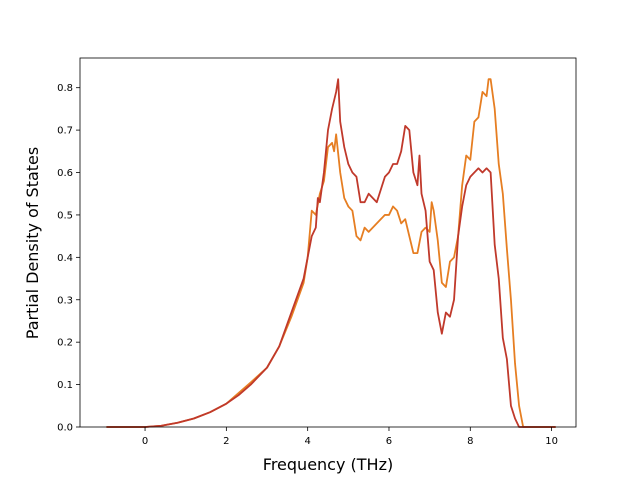  Describe the element at coordinates (226, 441) in the screenshot. I see `x-tick-label: 2` at that location.